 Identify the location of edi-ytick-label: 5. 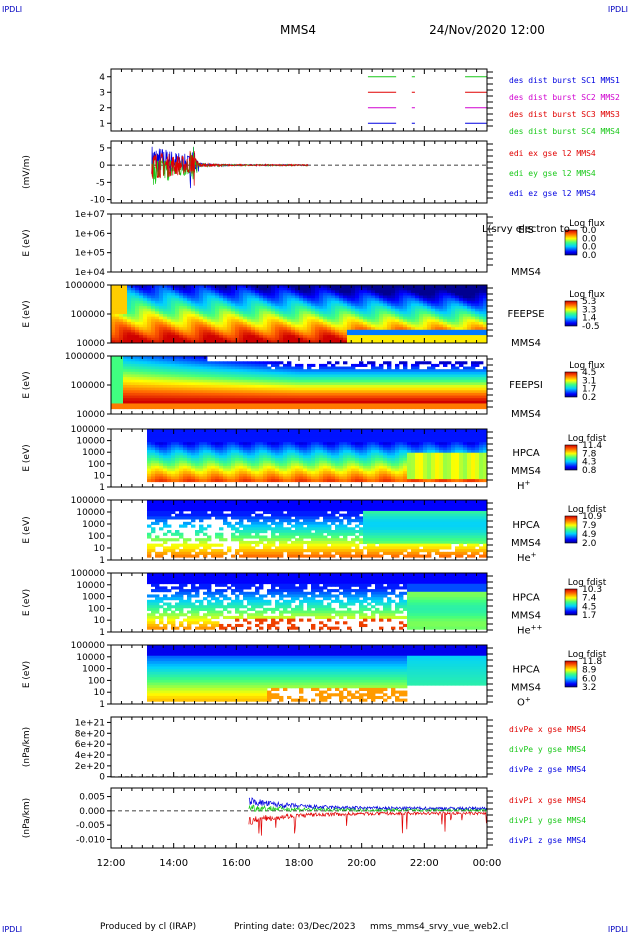
(102, 149).